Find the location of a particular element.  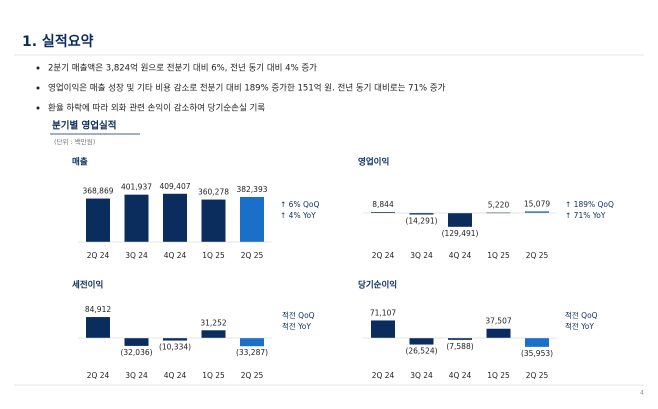

data-label: (14,291) is located at coordinates (421, 221).